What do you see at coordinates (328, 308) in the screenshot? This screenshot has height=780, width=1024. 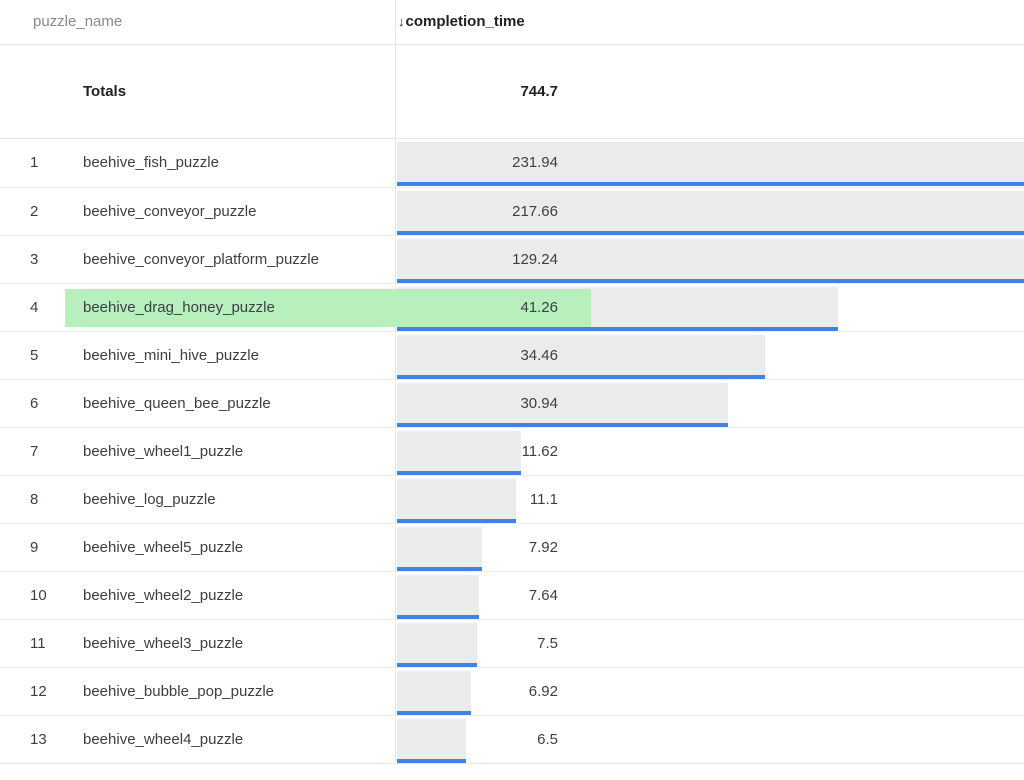 I see `row-selection-highlight` at bounding box center [328, 308].